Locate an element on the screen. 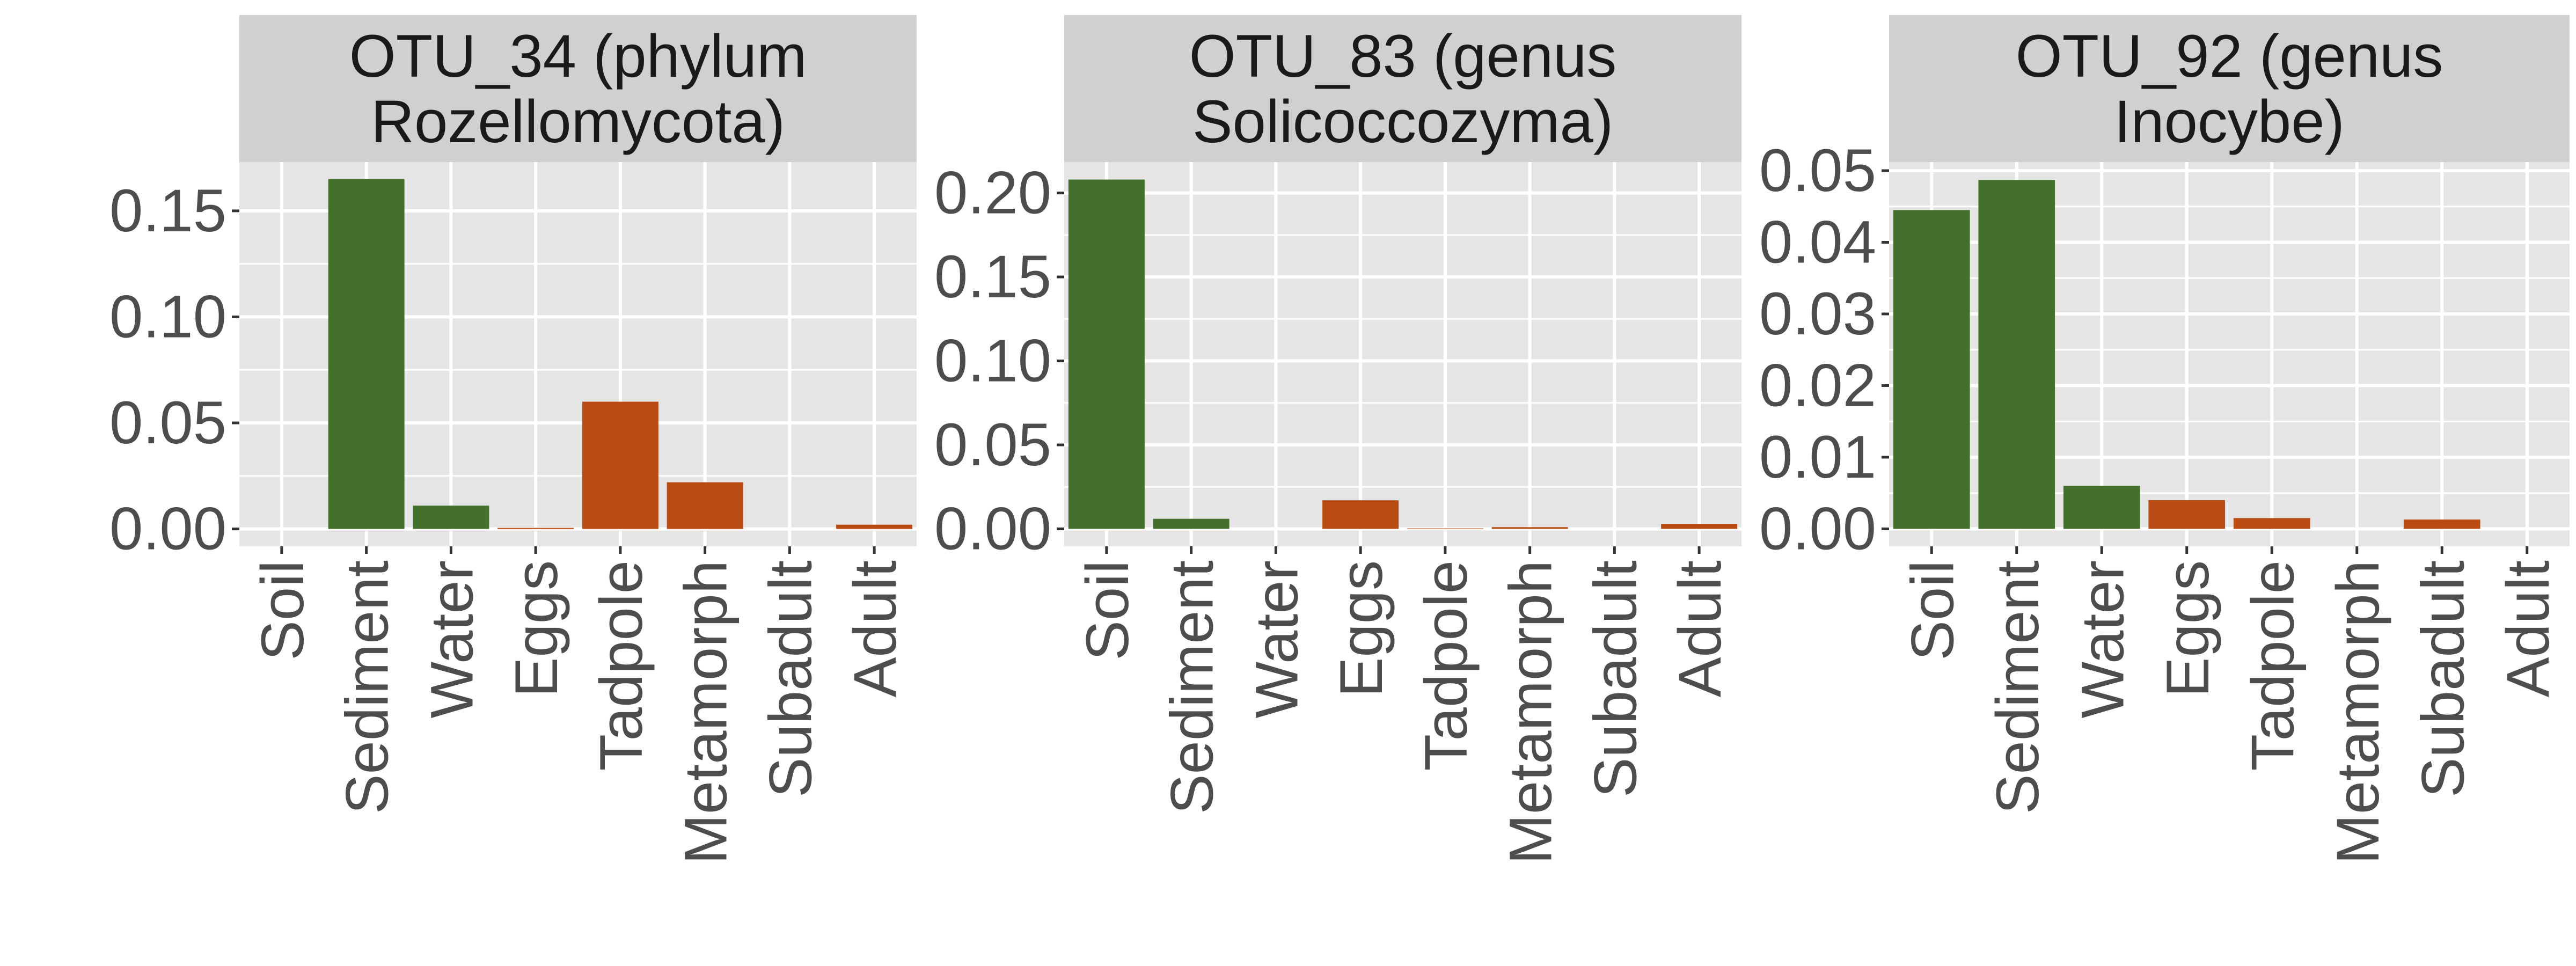 This screenshot has width=2576, height=966. y-tick-label: 0.02 is located at coordinates (1817, 385).